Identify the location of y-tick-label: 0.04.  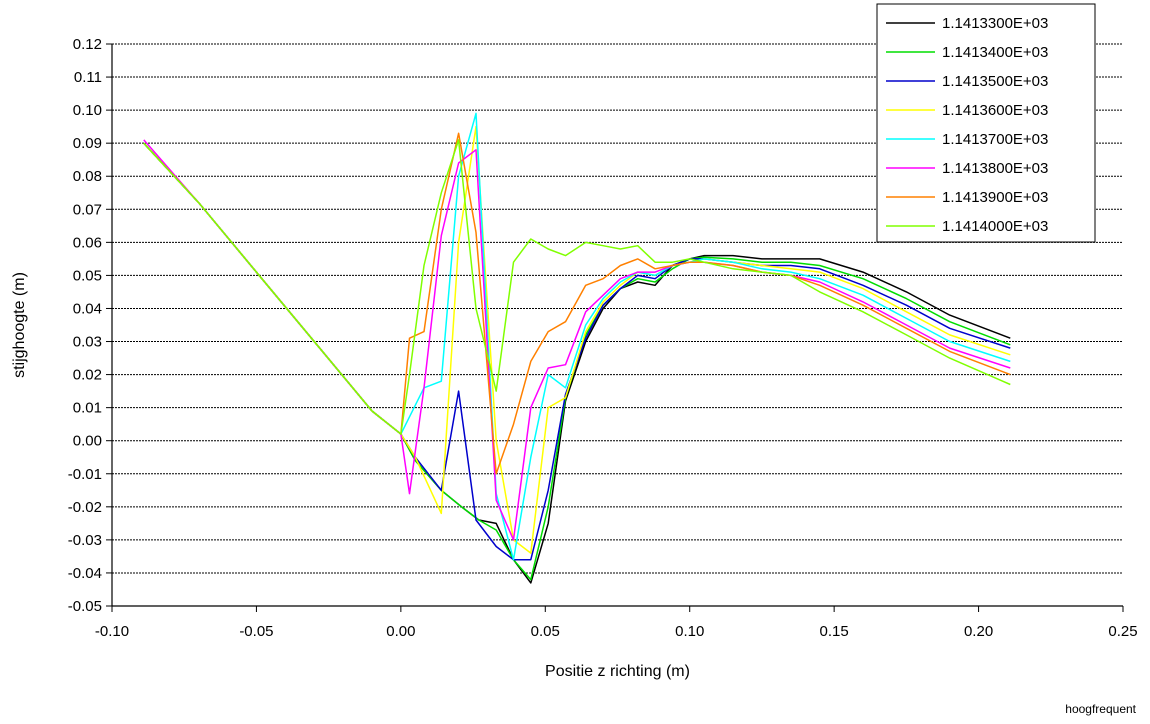
(87, 308).